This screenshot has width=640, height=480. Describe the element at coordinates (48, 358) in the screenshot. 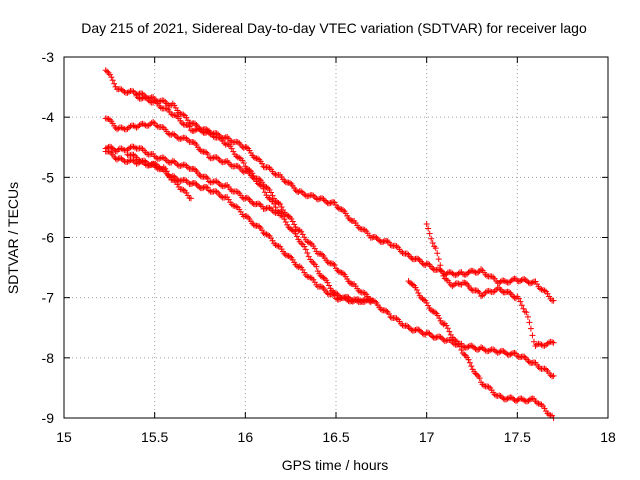

I see `y-tick-label: -8` at that location.